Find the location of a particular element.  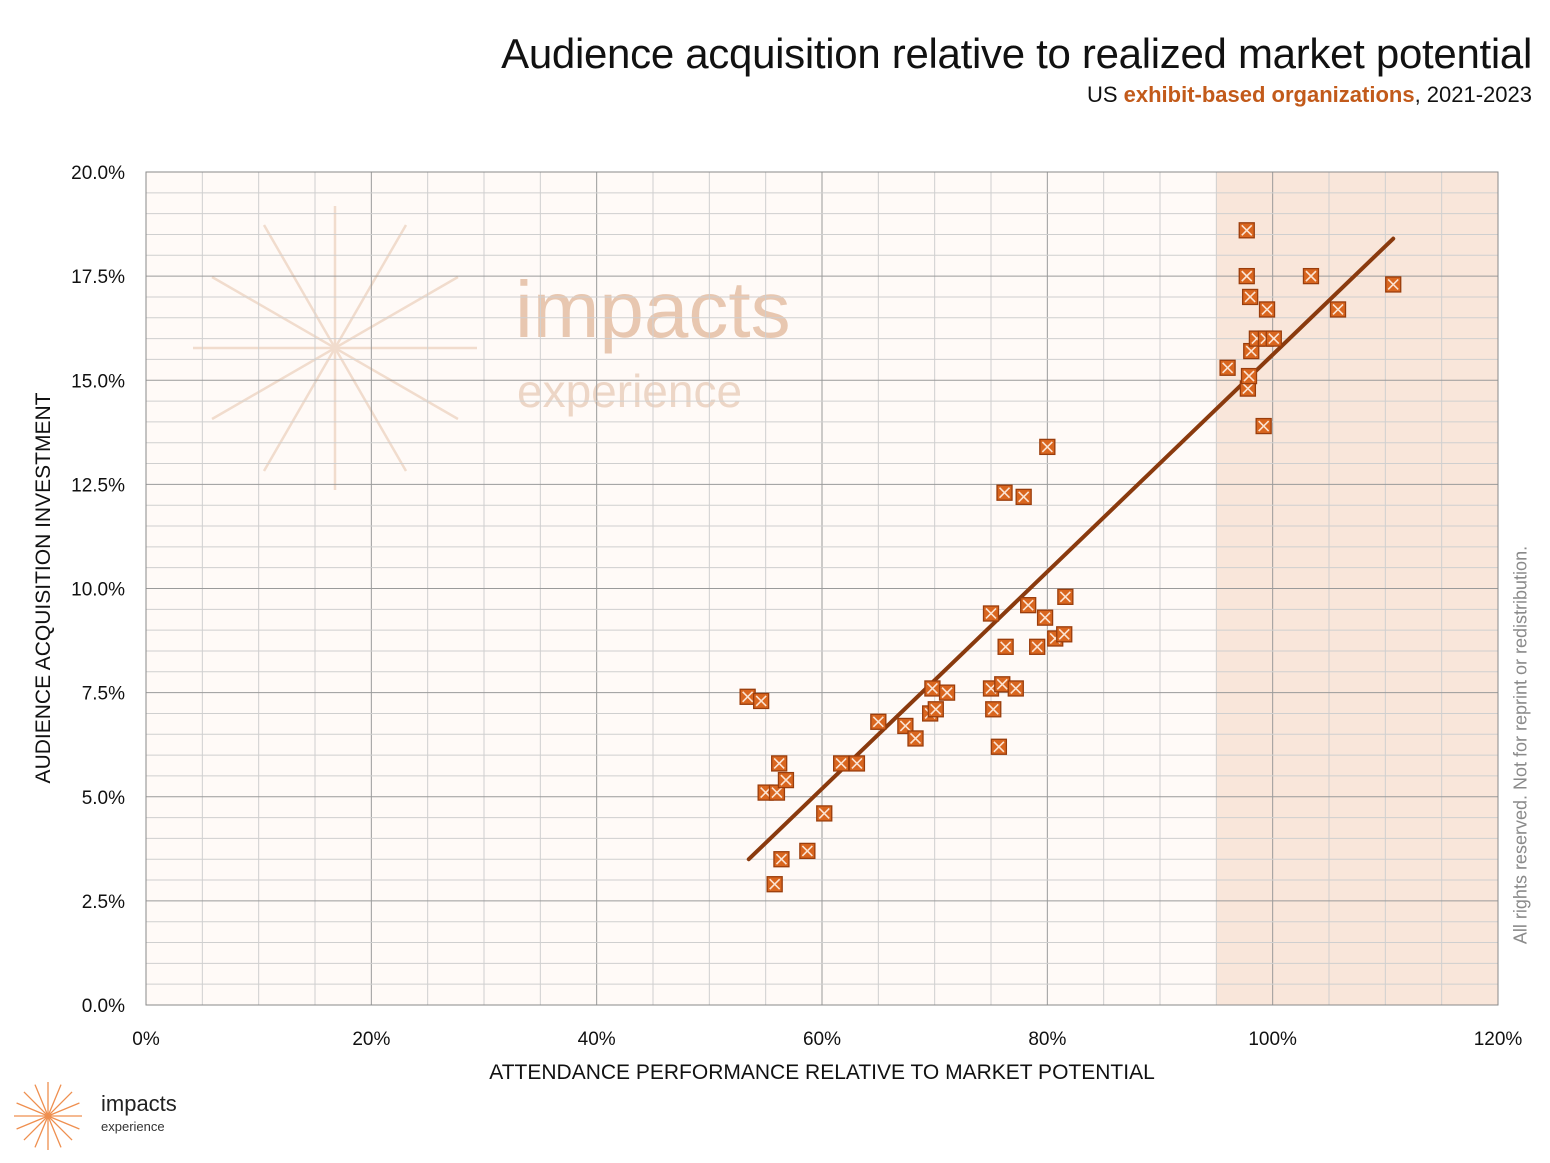

y-tick-label: 7.5% is located at coordinates (103, 694).